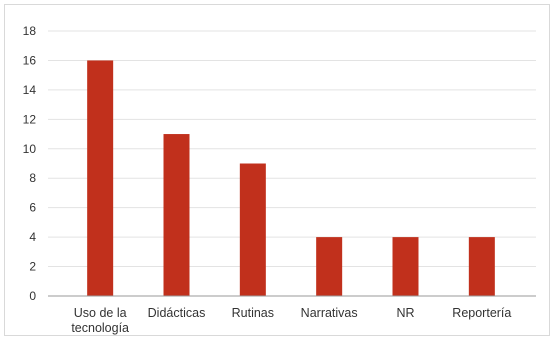 The width and height of the screenshot is (560, 340). Describe the element at coordinates (32, 296) in the screenshot. I see `y-tick-label: 0` at that location.